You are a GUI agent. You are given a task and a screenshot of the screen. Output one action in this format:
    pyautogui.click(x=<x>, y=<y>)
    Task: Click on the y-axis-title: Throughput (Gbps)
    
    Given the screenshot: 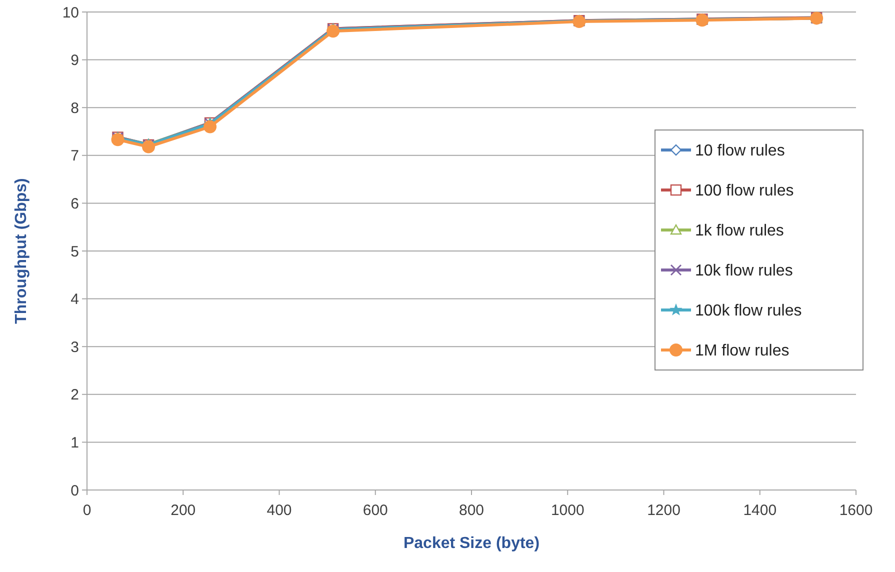 What is the action you would take?
    pyautogui.click(x=21, y=251)
    